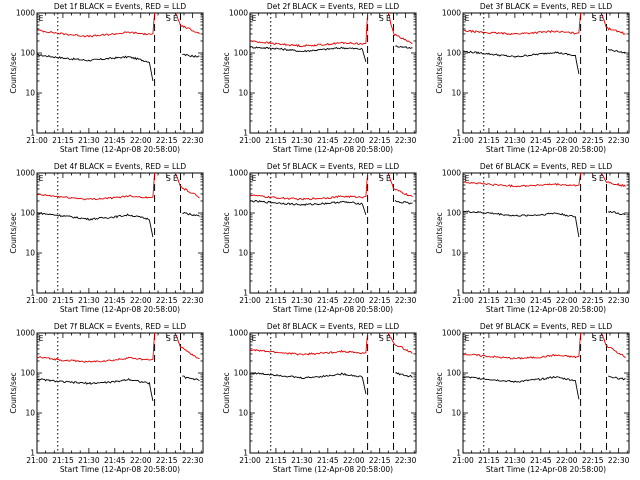 Image resolution: width=640 pixels, height=480 pixels. Describe the element at coordinates (546, 166) in the screenshot. I see `panel-title: Det 6f BLACK = Events, RED = LLD` at that location.